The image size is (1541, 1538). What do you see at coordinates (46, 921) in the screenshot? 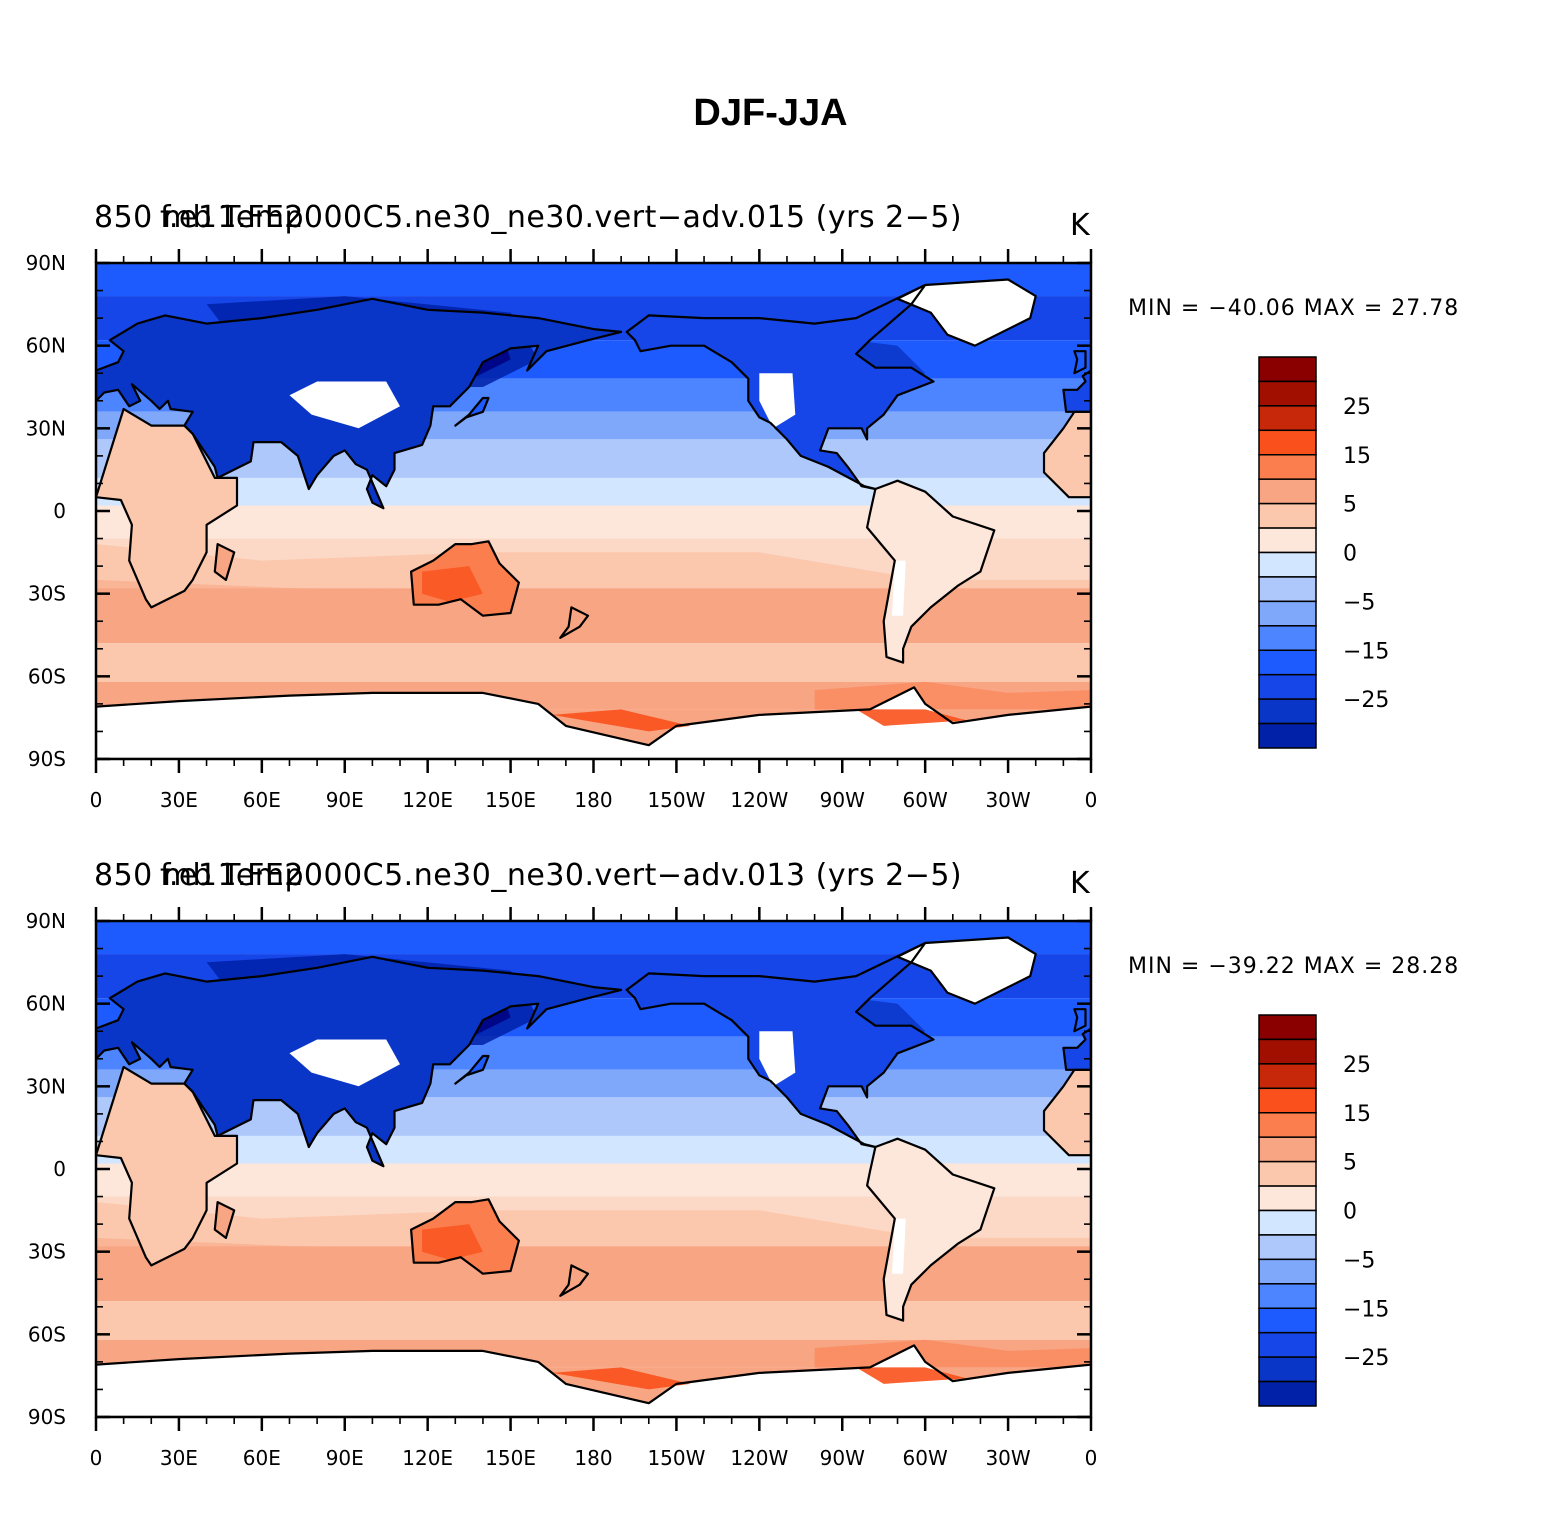
I see `lat-tick-label: 90N` at bounding box center [46, 921].